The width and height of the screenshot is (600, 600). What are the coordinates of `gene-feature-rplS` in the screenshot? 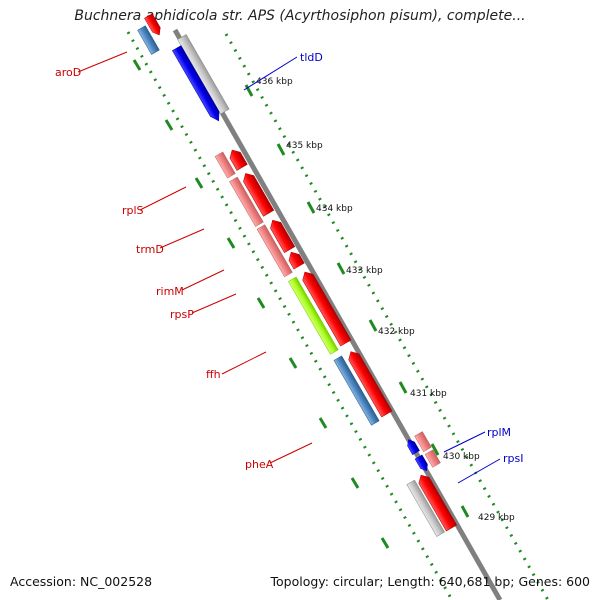 It's located at (225, 165).